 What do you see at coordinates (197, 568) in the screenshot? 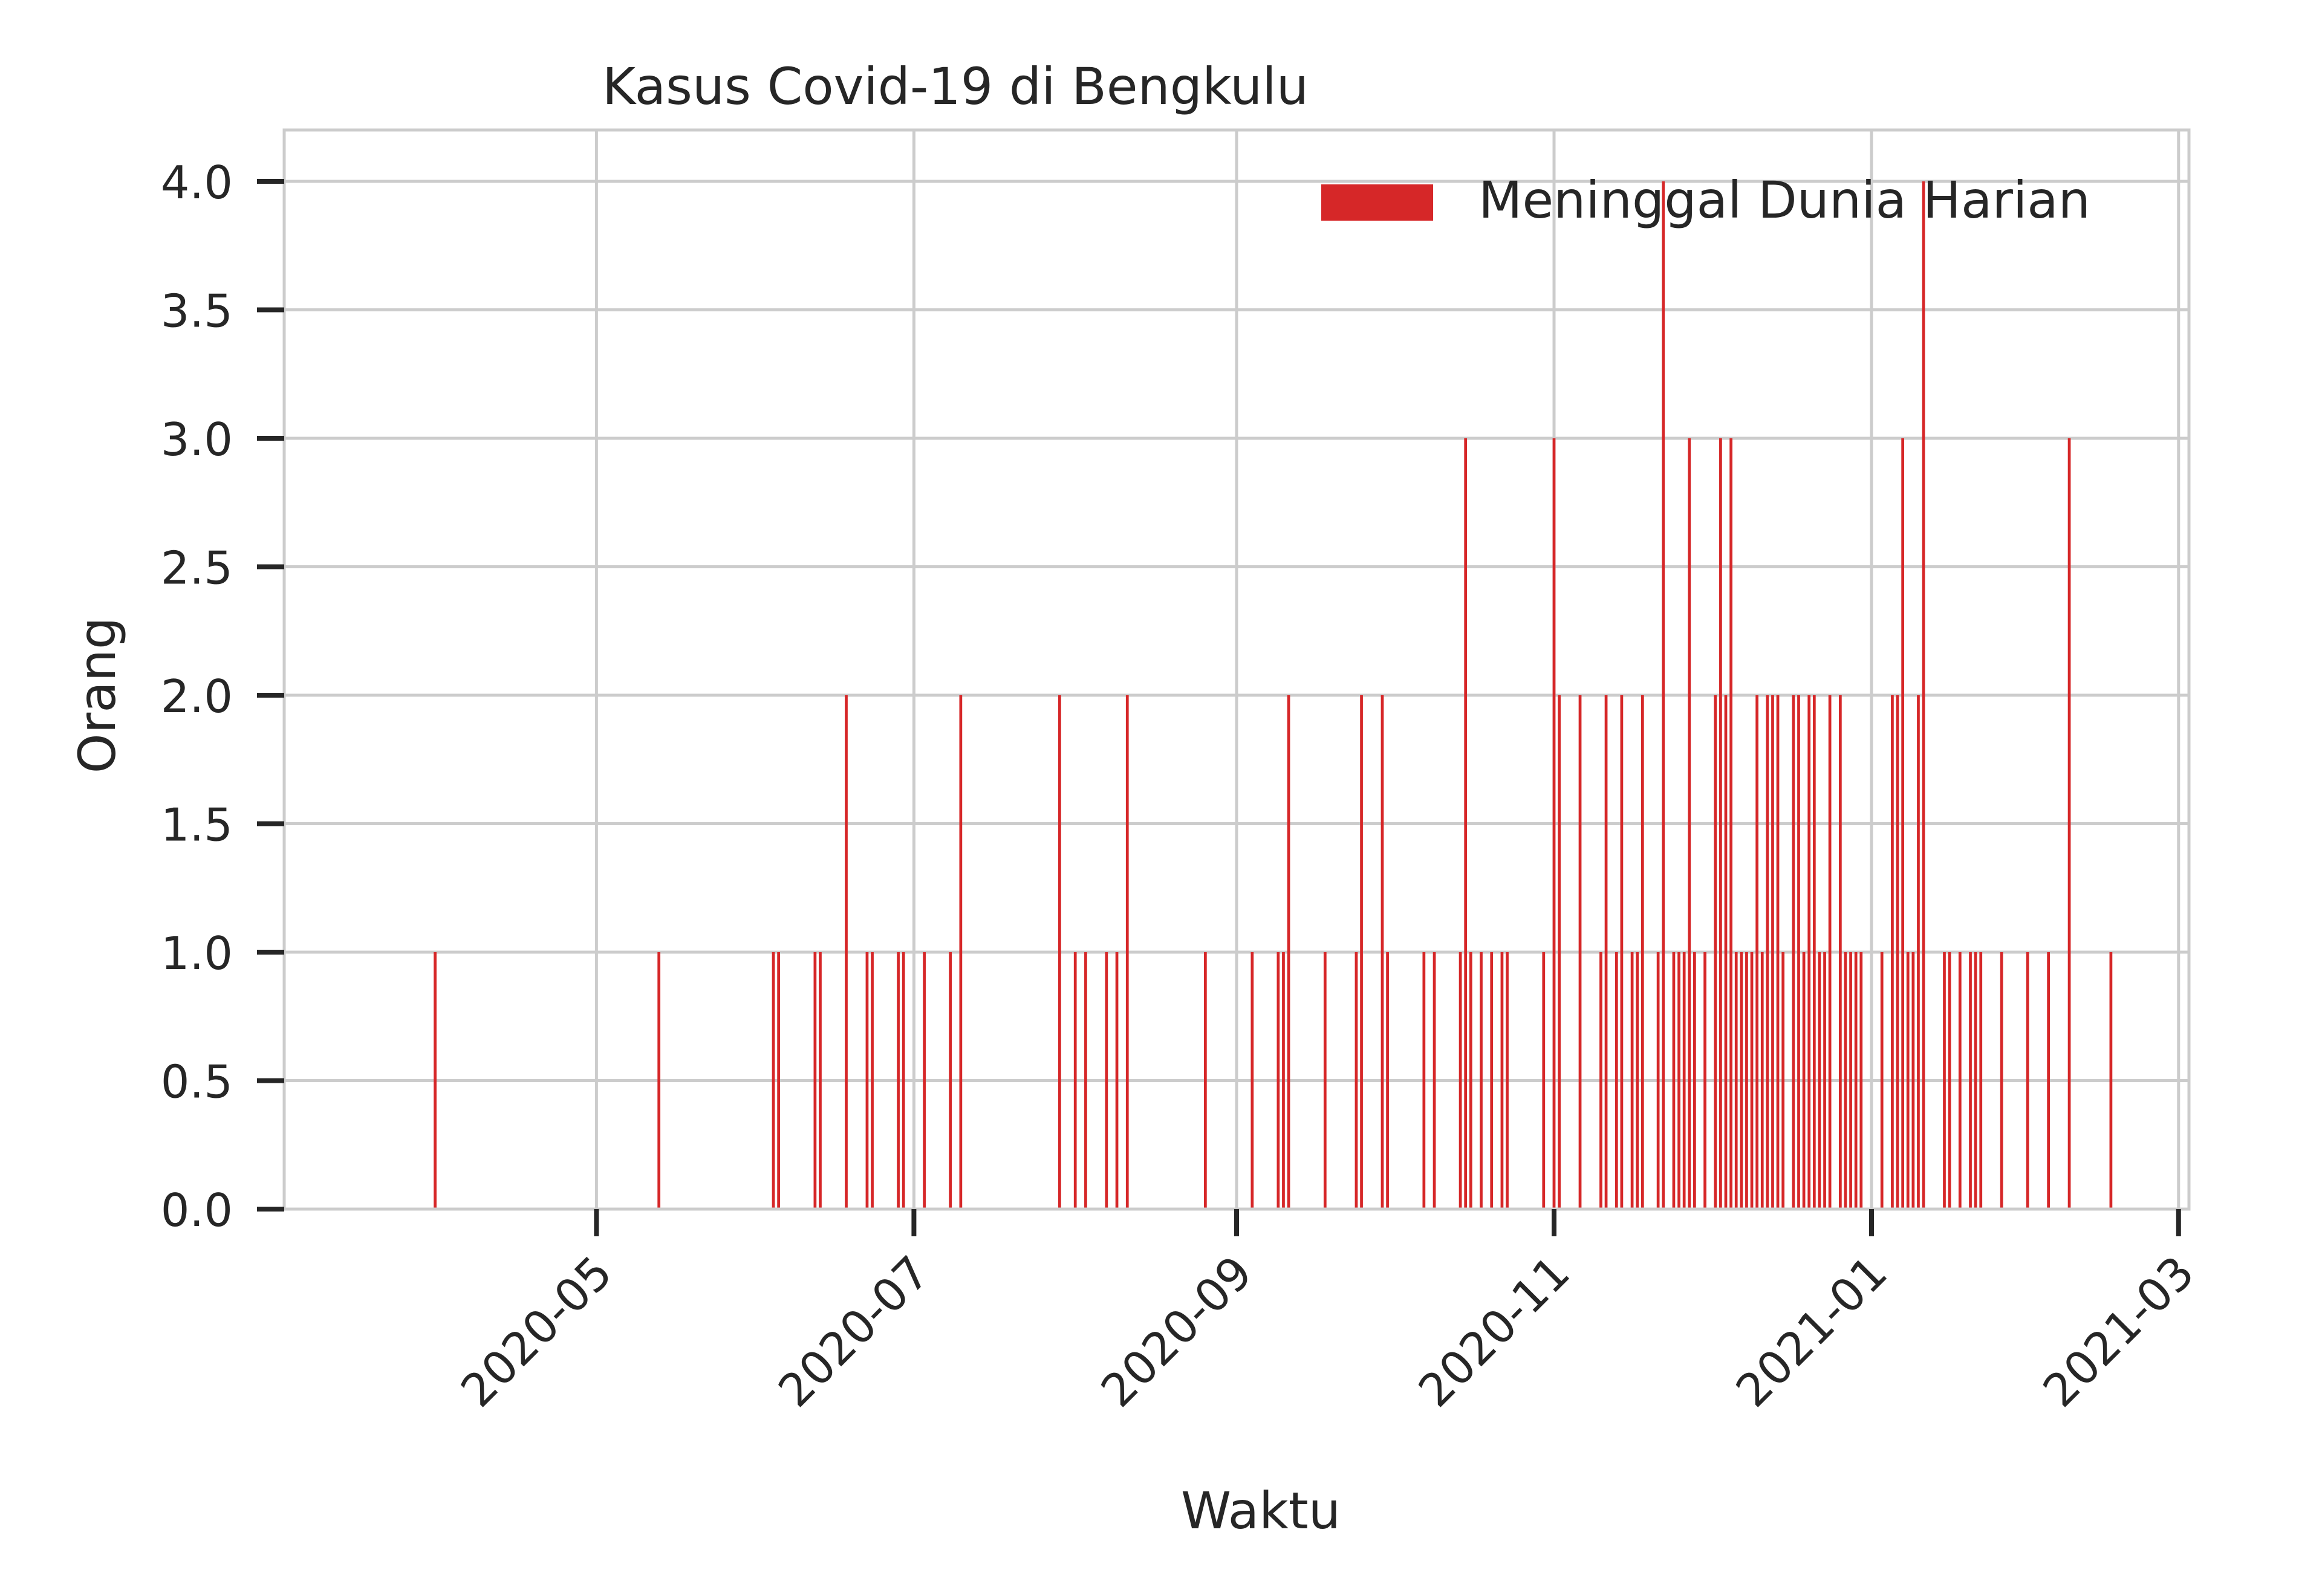
I see `y-tick-label: 2.5` at bounding box center [197, 568].